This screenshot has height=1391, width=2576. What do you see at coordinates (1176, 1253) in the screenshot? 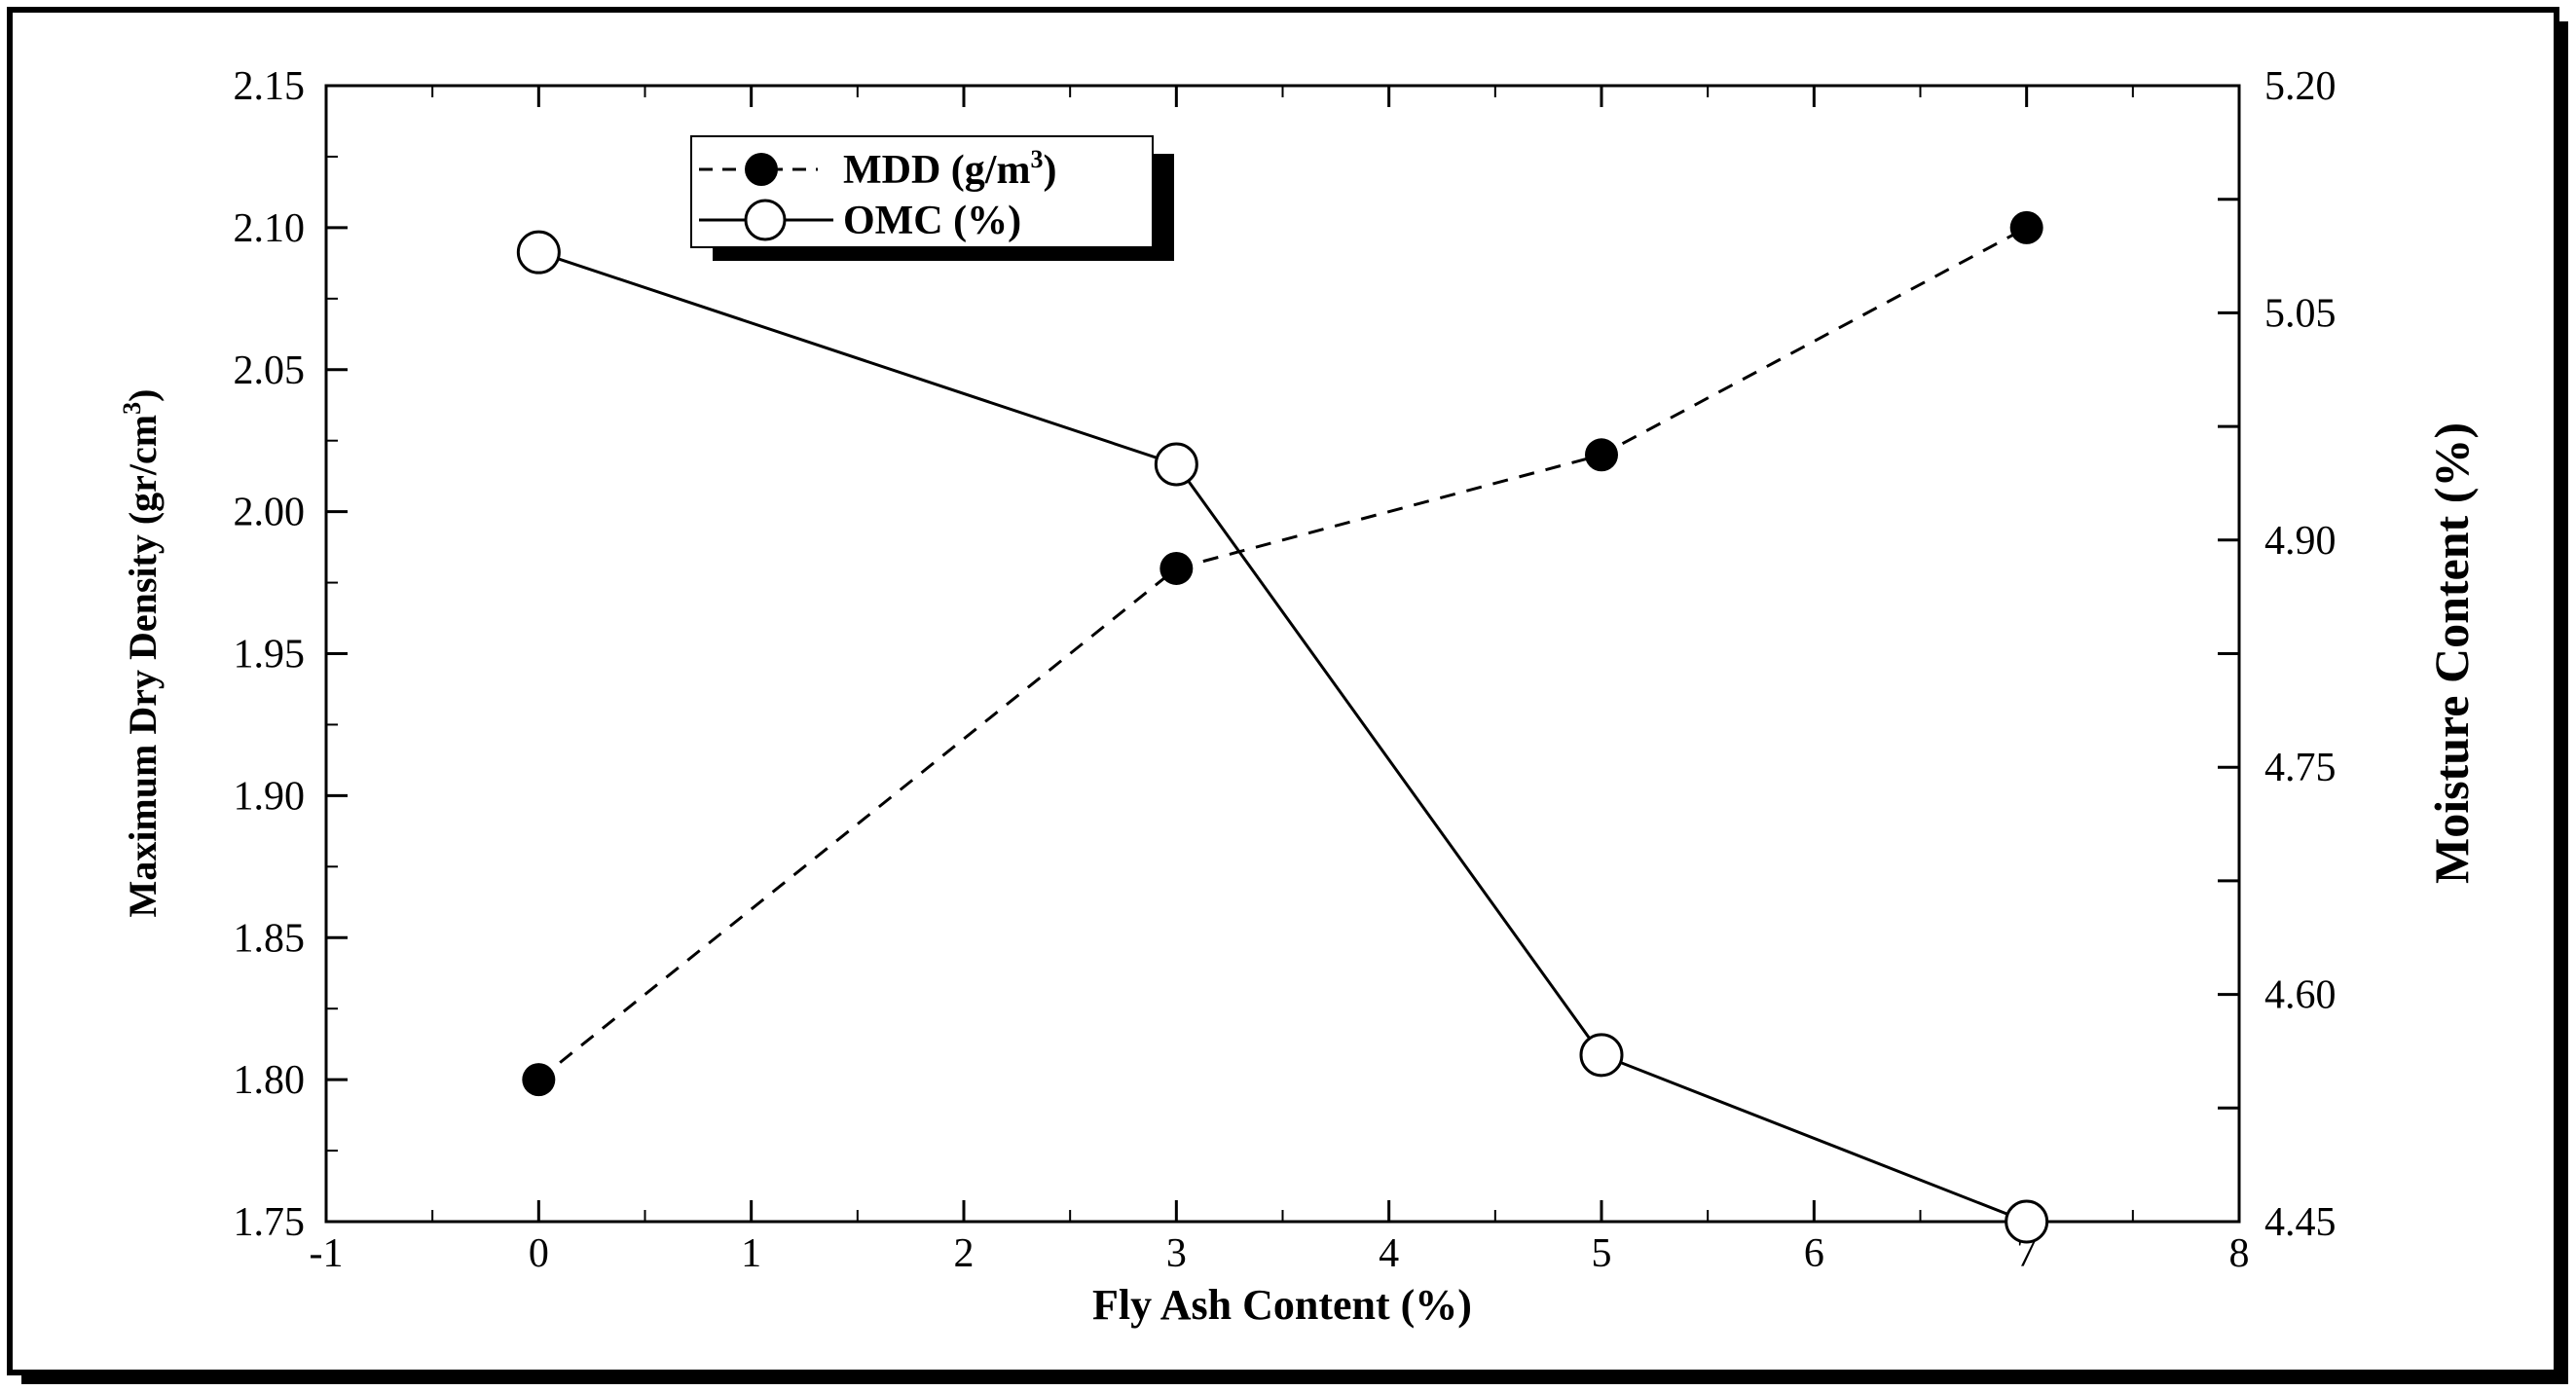
I see `x-tick-label: 3` at bounding box center [1176, 1253].